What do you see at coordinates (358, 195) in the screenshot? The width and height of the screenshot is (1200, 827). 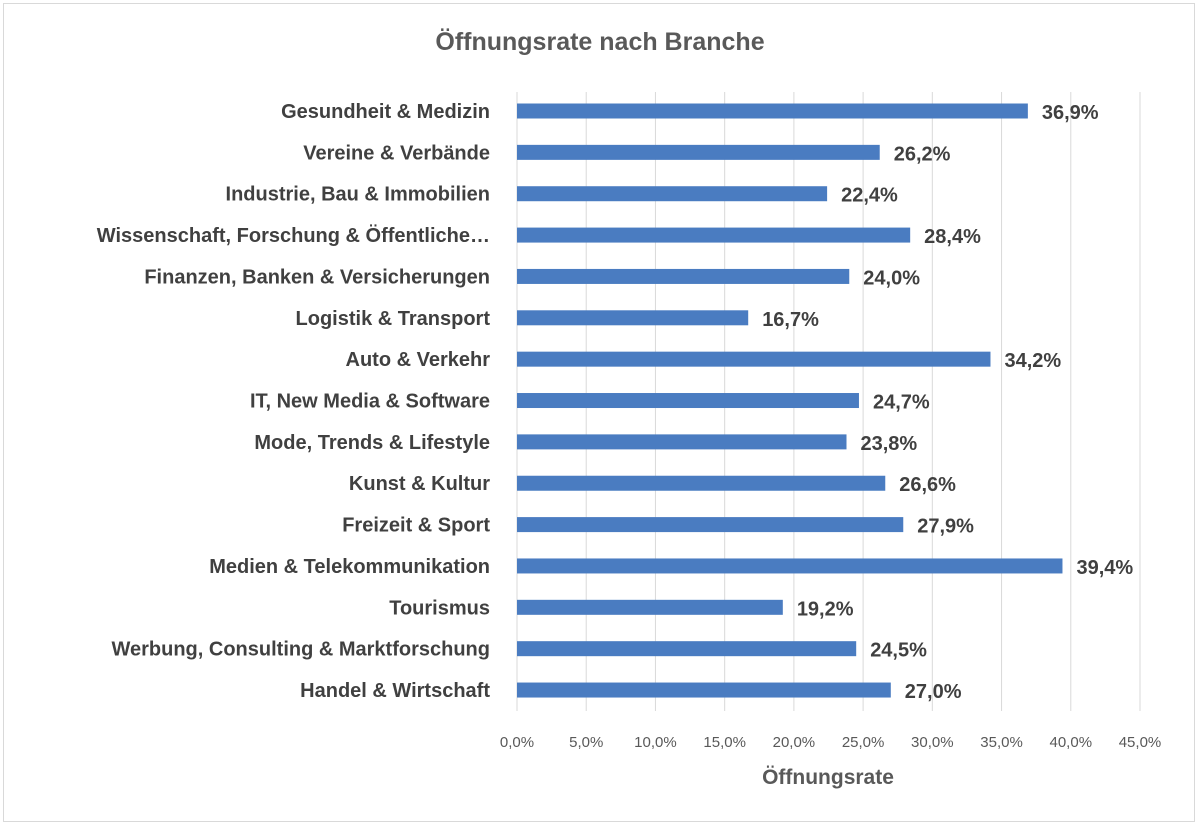 I see `category-label: Industrie, Bau & Immobilien` at bounding box center [358, 195].